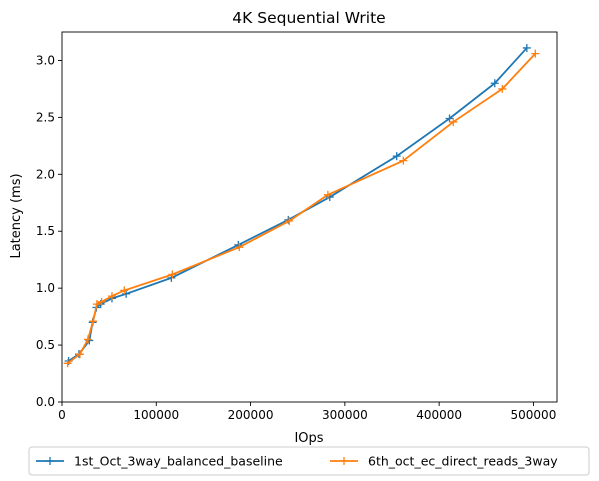 The height and width of the screenshot is (481, 599). I want to click on x-tick-label-3: 200000, so click(251, 415).